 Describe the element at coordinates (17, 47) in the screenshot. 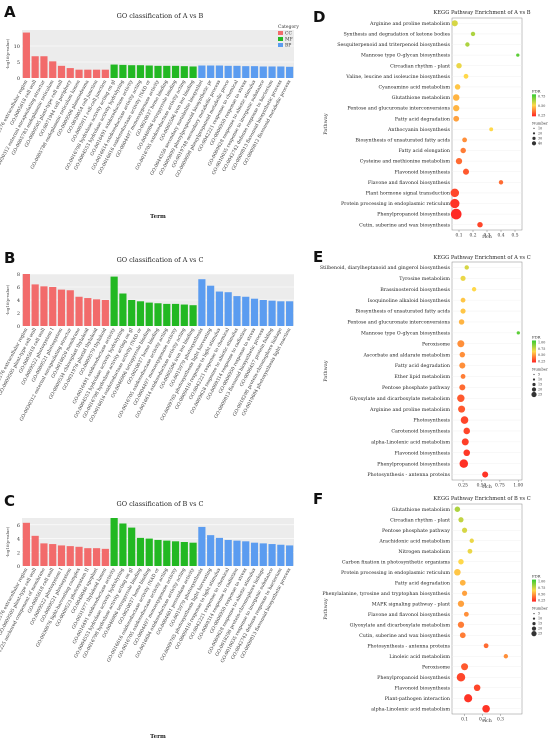

I see `y-tick-label: 10` at that location.